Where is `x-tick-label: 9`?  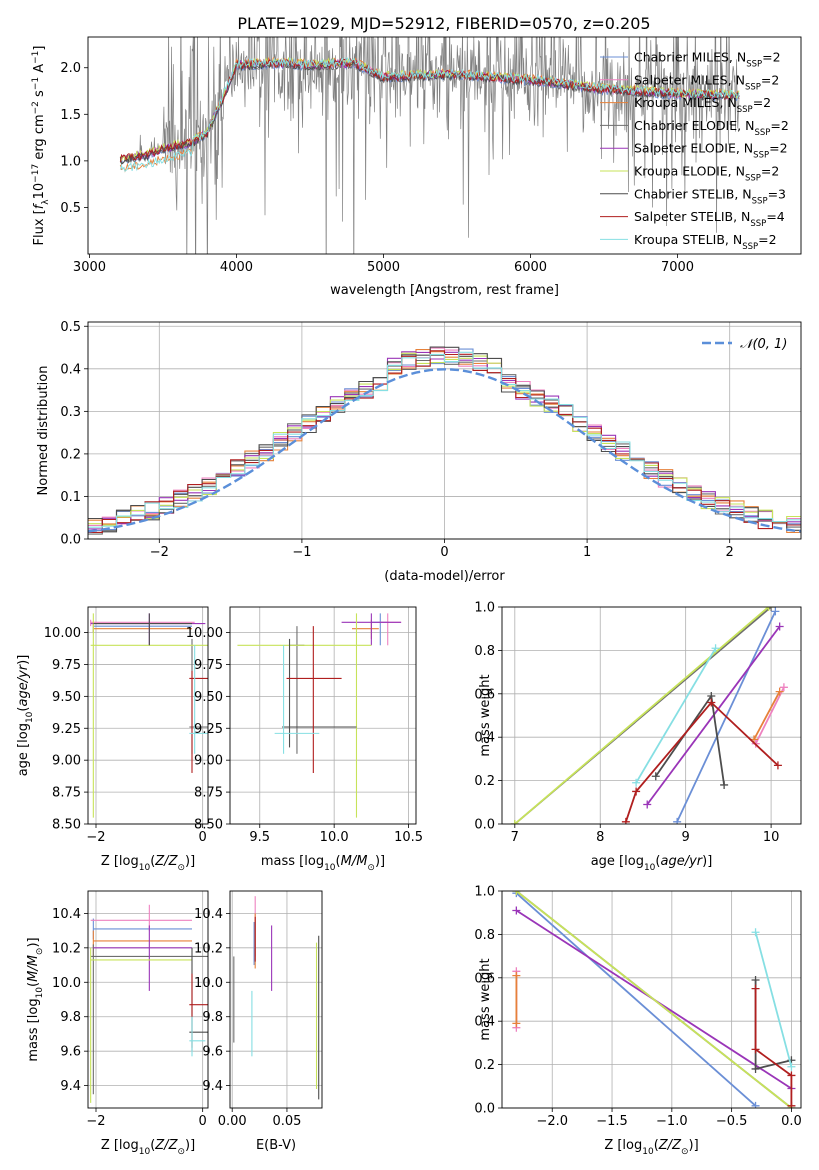 x-tick-label: 9 is located at coordinates (686, 837).